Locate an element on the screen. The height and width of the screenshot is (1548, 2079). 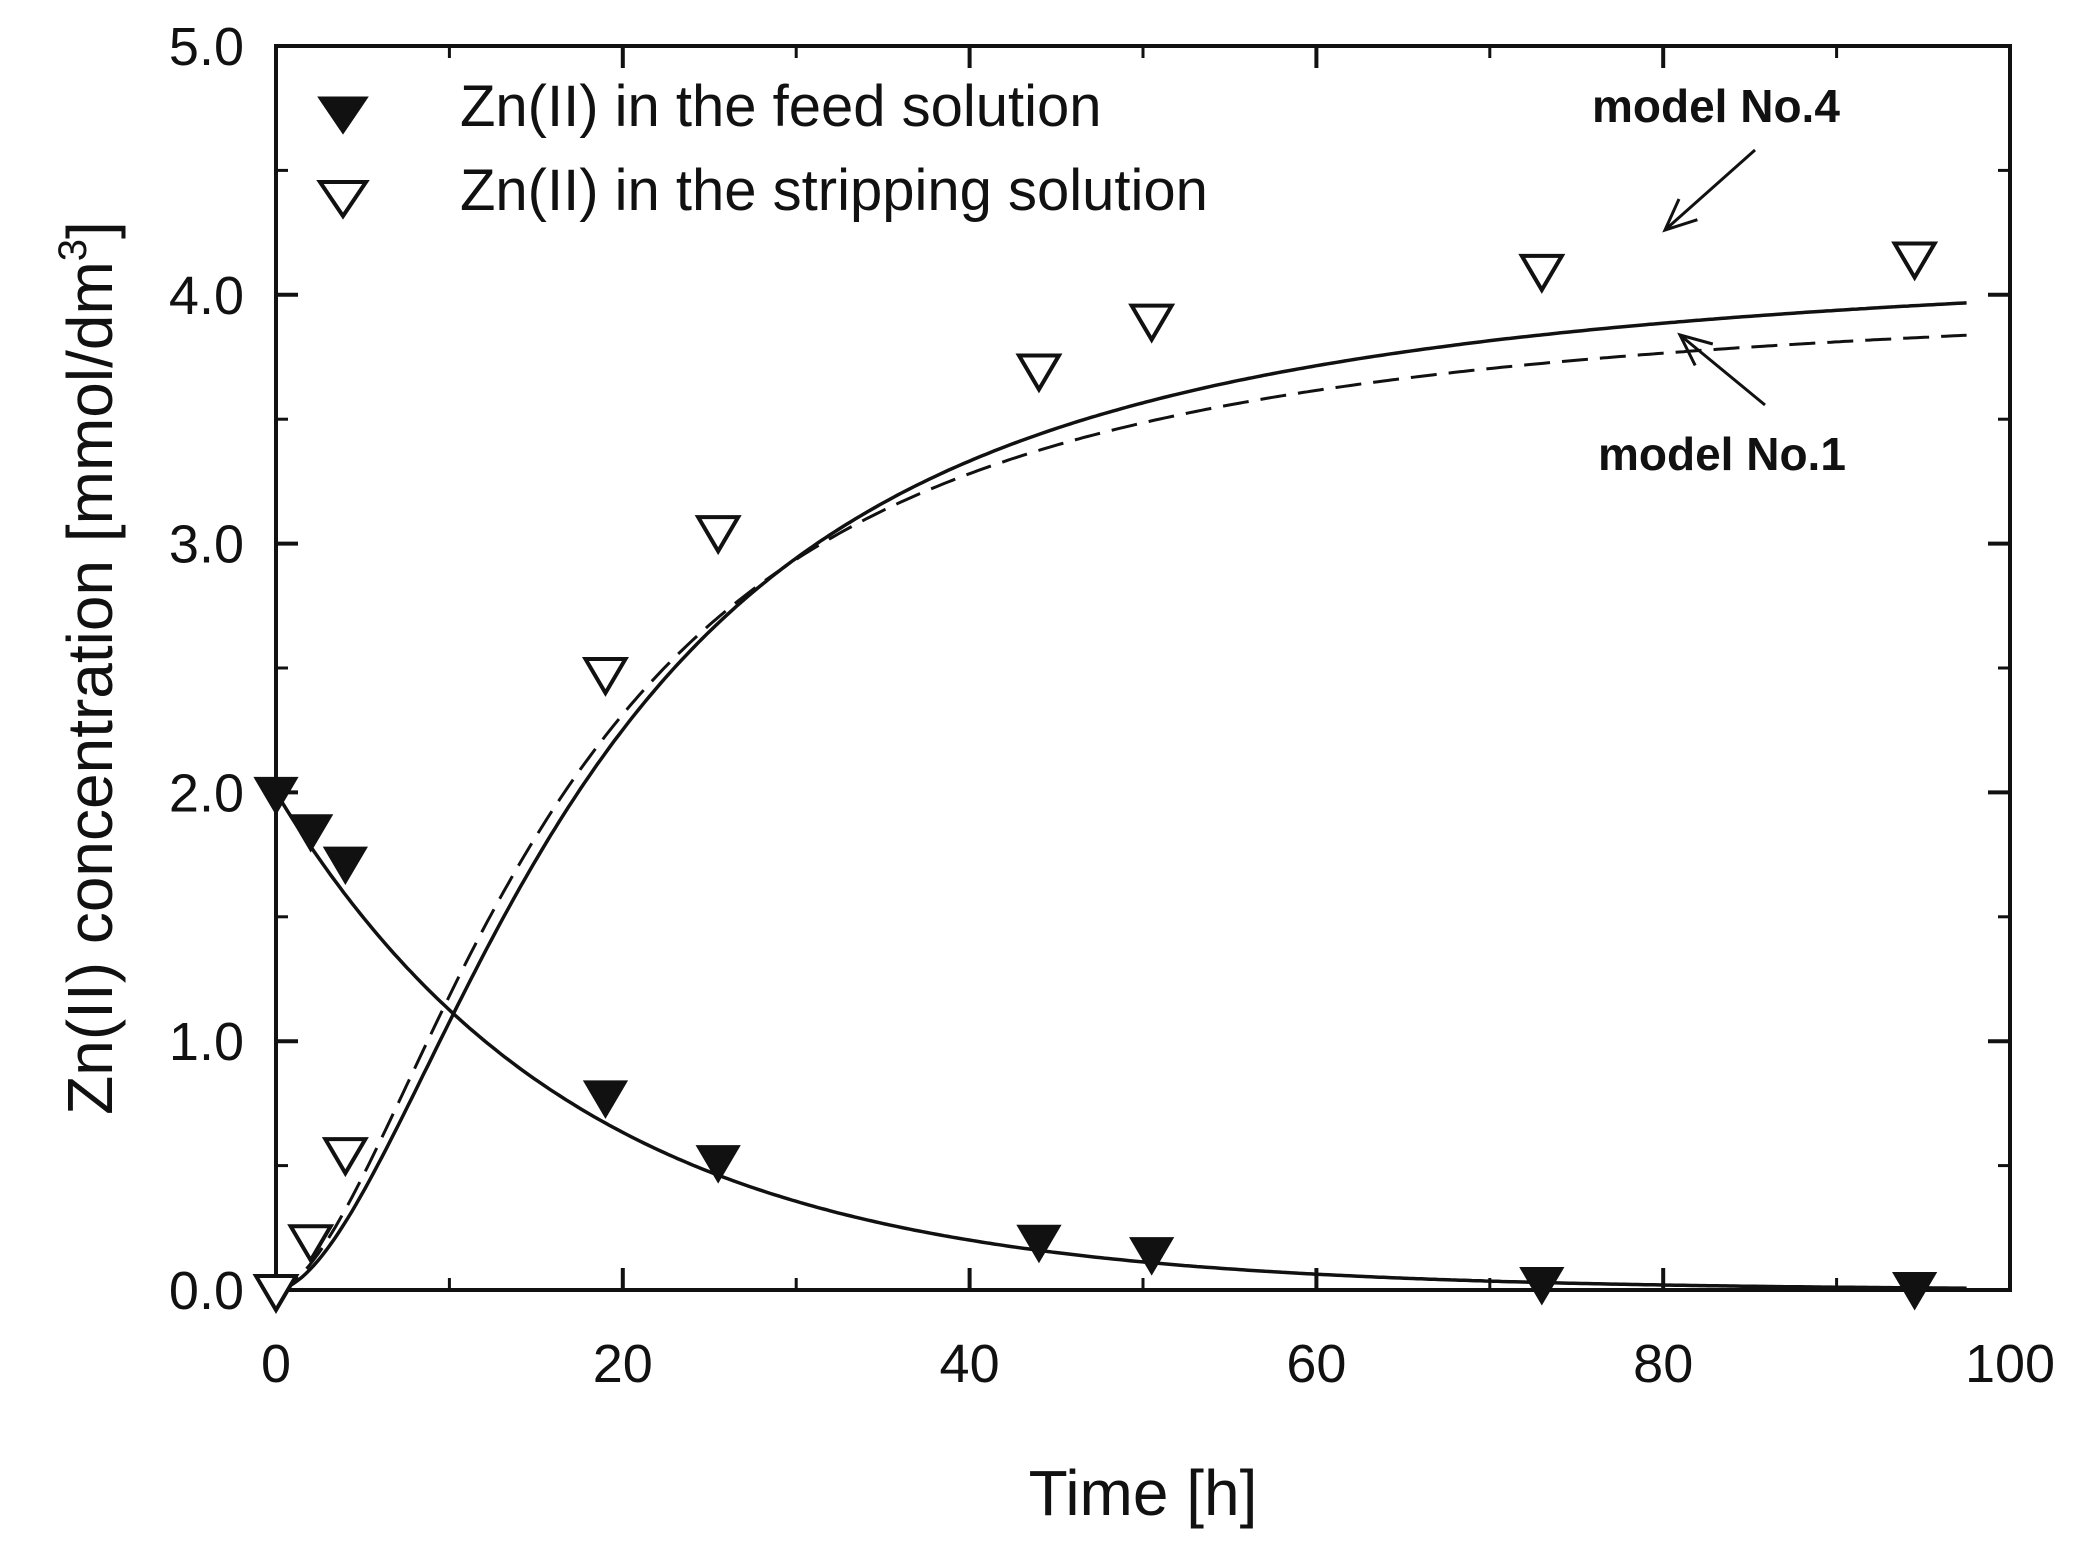
y-axis-title: Zn(II) concentration [mmol/dm3] is located at coordinates (88, 668).